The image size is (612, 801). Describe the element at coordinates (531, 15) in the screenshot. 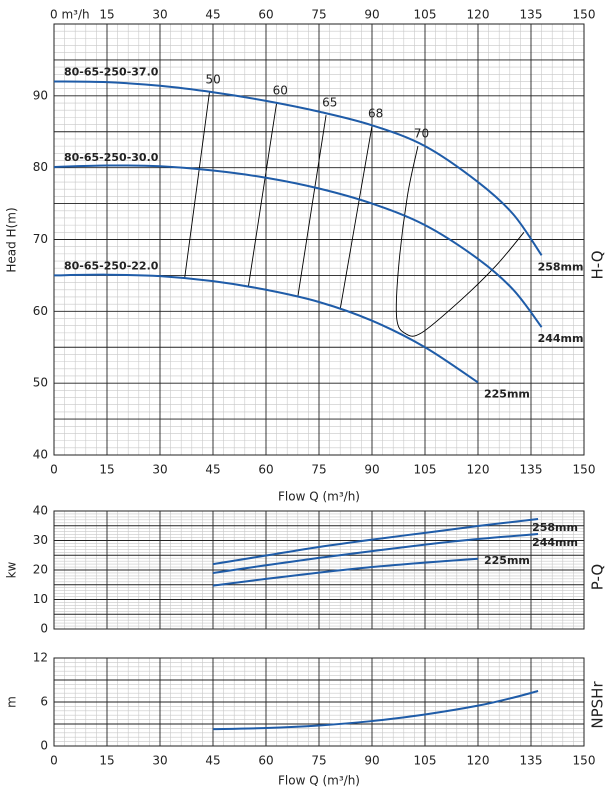

I see `x2-tick-label: 135` at that location.